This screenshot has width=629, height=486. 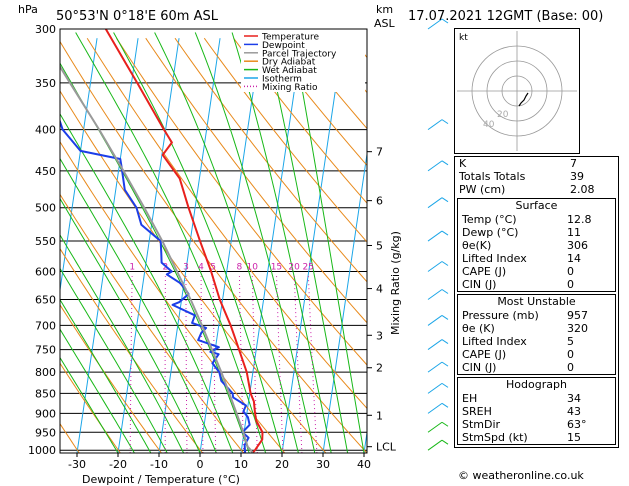 What do you see at coordinates (478, 328) in the screenshot?
I see `mu-key: θe (K)` at bounding box center [478, 328].